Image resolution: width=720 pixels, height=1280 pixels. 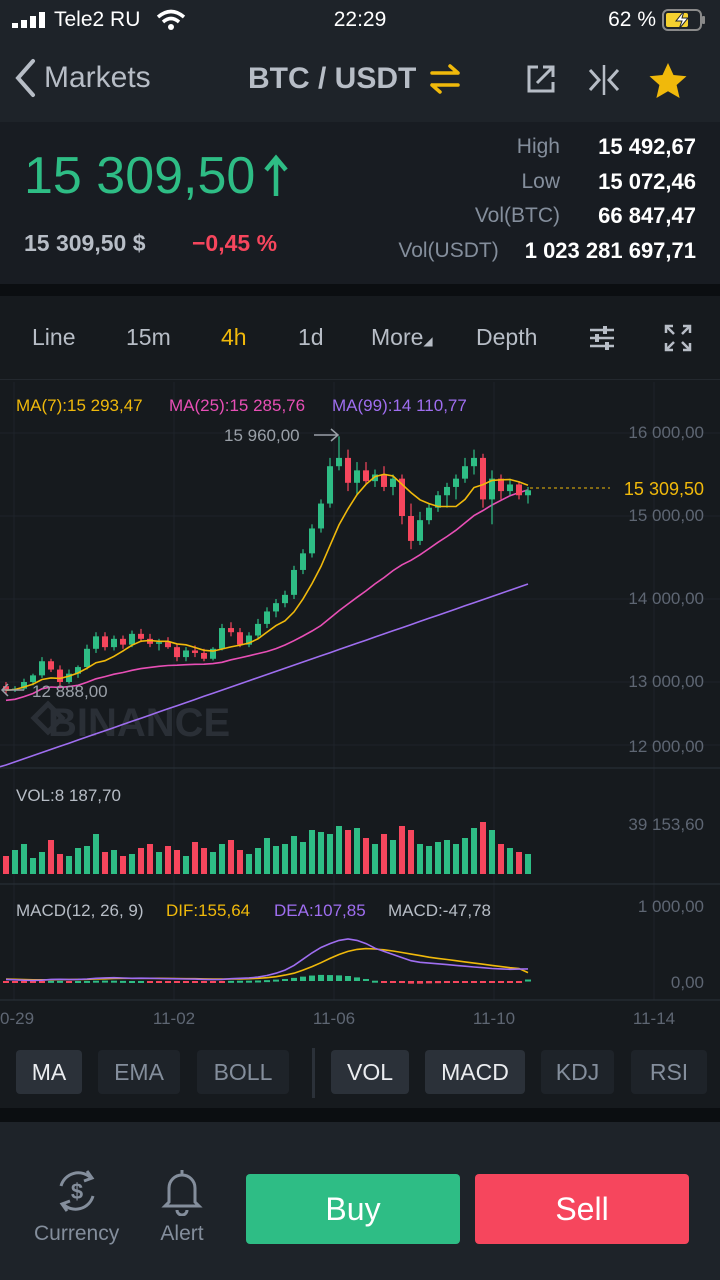 What do you see at coordinates (76, 1206) in the screenshot?
I see `currency-button: $ Currency` at bounding box center [76, 1206].